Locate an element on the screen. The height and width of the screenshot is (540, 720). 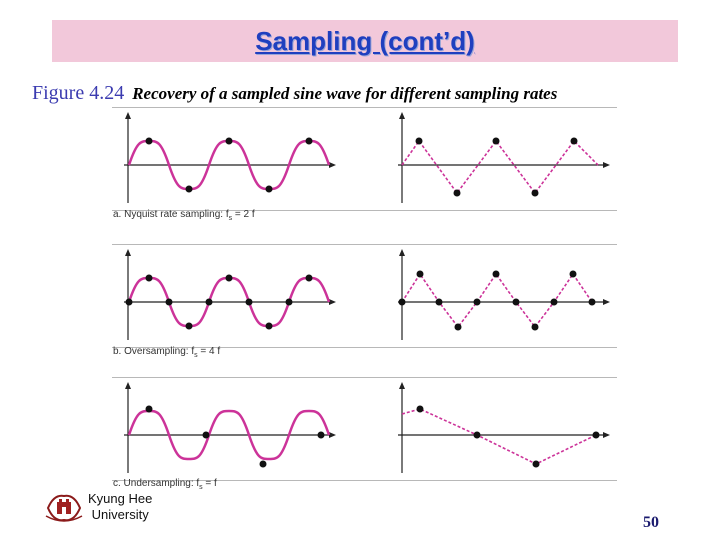
panel-label-text: a. Nyquist rate sampling: f is located at coordinates (171, 214).